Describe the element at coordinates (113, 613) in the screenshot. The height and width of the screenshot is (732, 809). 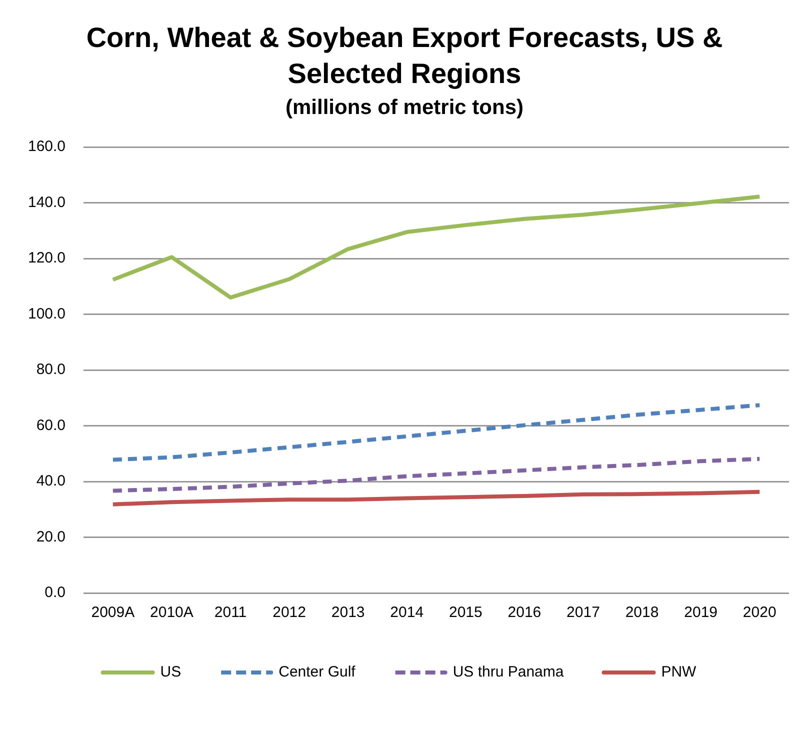
I see `x-tick-label: 2009A` at that location.